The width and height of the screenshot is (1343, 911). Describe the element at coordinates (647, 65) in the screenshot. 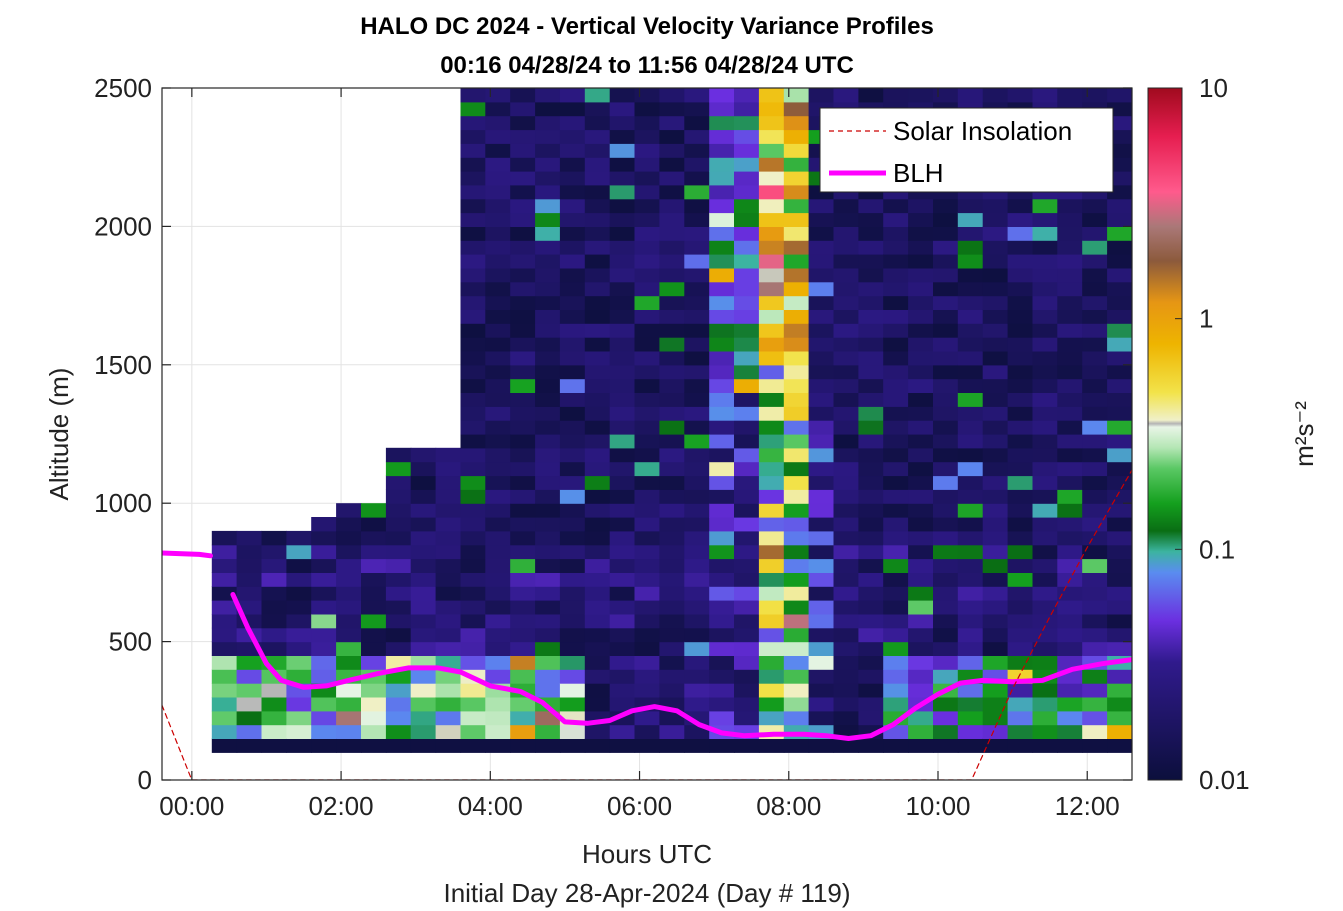

I see `chart-subtitle: 00:16 04/28/24 to 11:56 04/28/24 UTC` at that location.